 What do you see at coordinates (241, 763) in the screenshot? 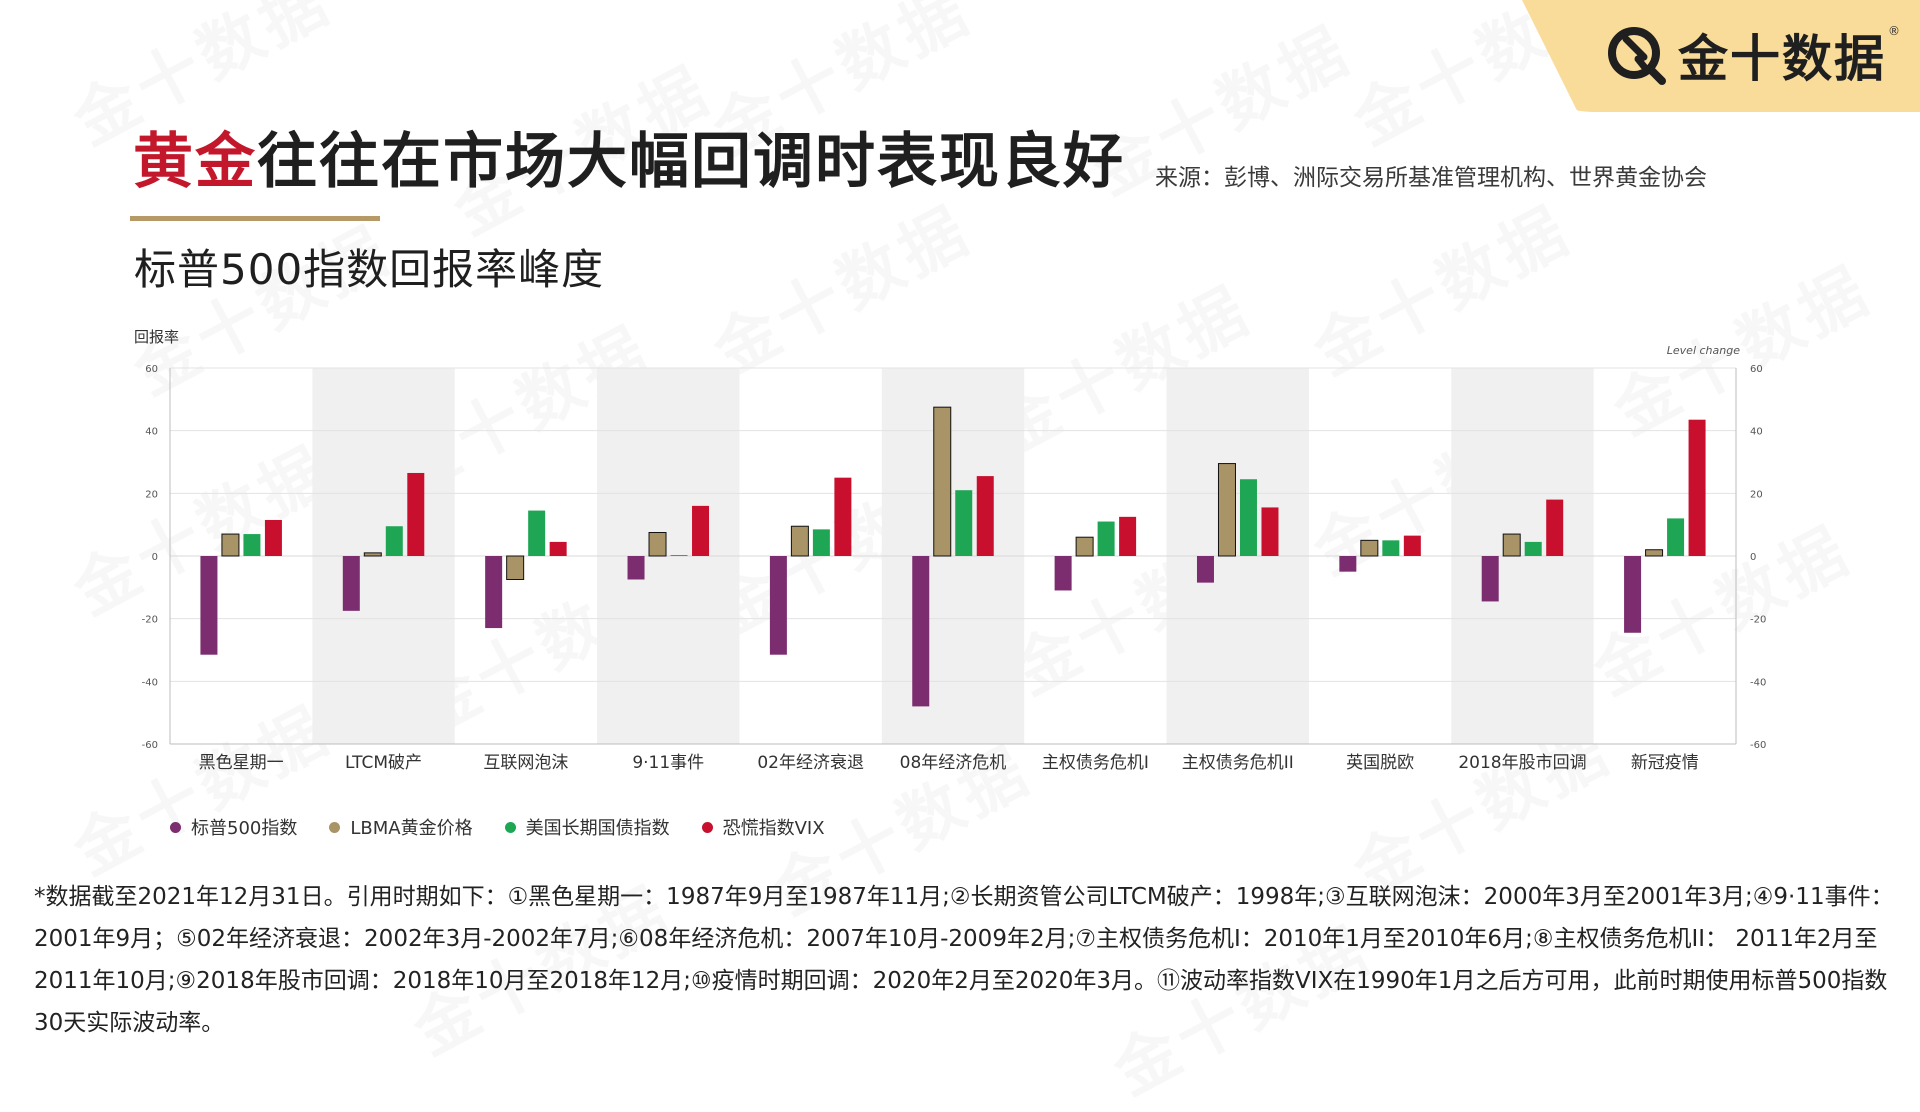
I see `x-tick-label: 黑色星期一` at bounding box center [241, 763].